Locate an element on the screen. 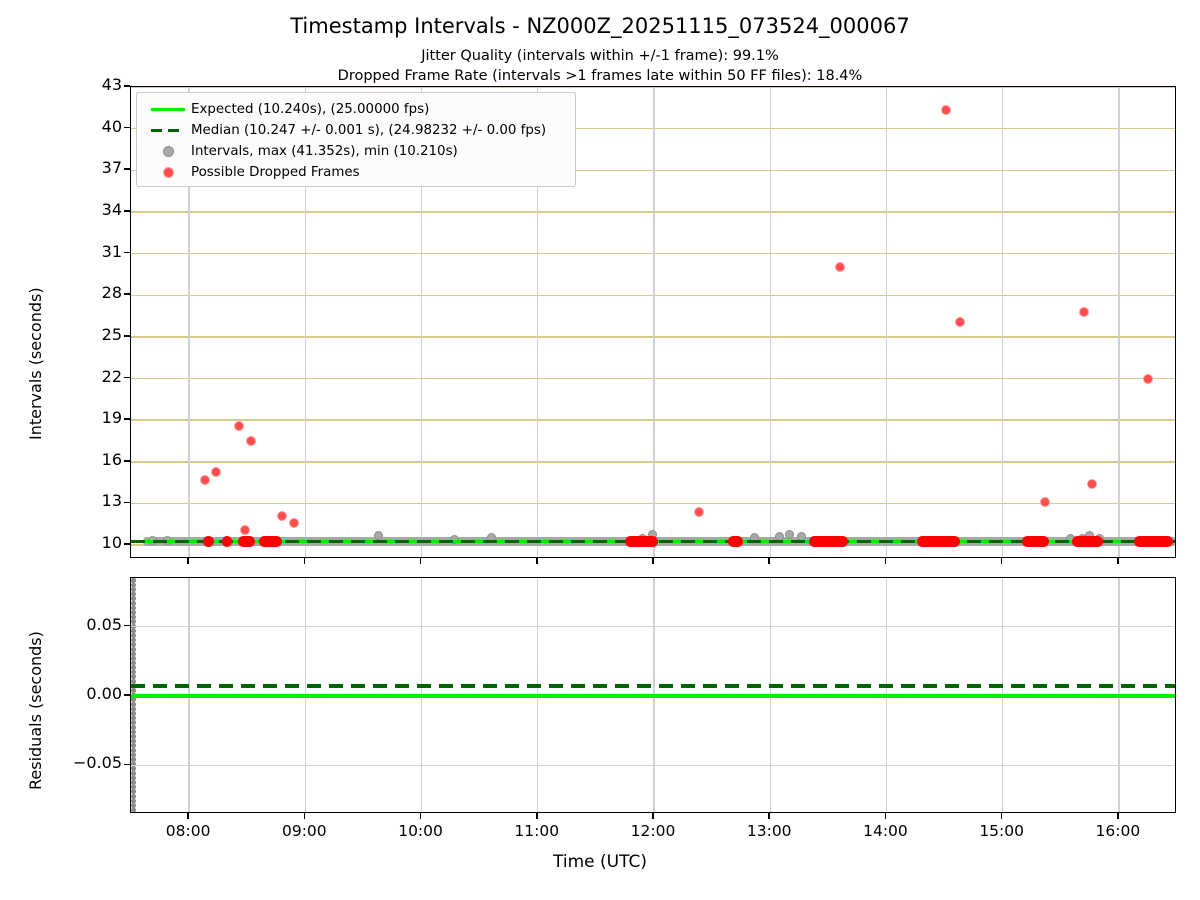  x-tick-label: 16:00 is located at coordinates (1118, 831).